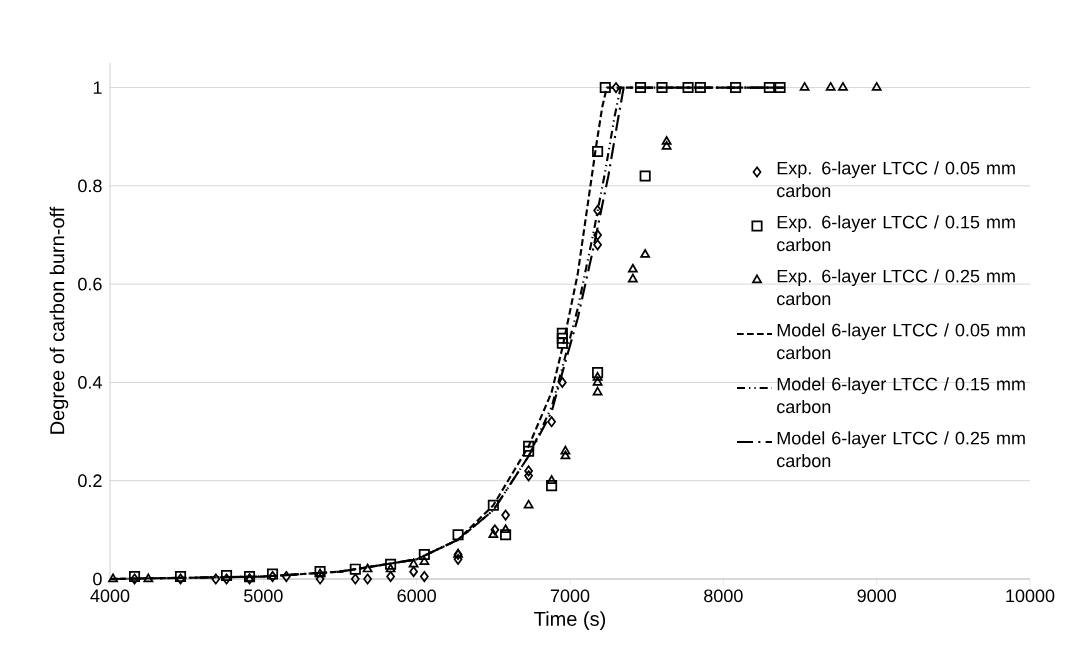 The width and height of the screenshot is (1066, 660). I want to click on legend-label: Exp. 6-layer LTCC / 0.25 mm carbon, so click(896, 287).